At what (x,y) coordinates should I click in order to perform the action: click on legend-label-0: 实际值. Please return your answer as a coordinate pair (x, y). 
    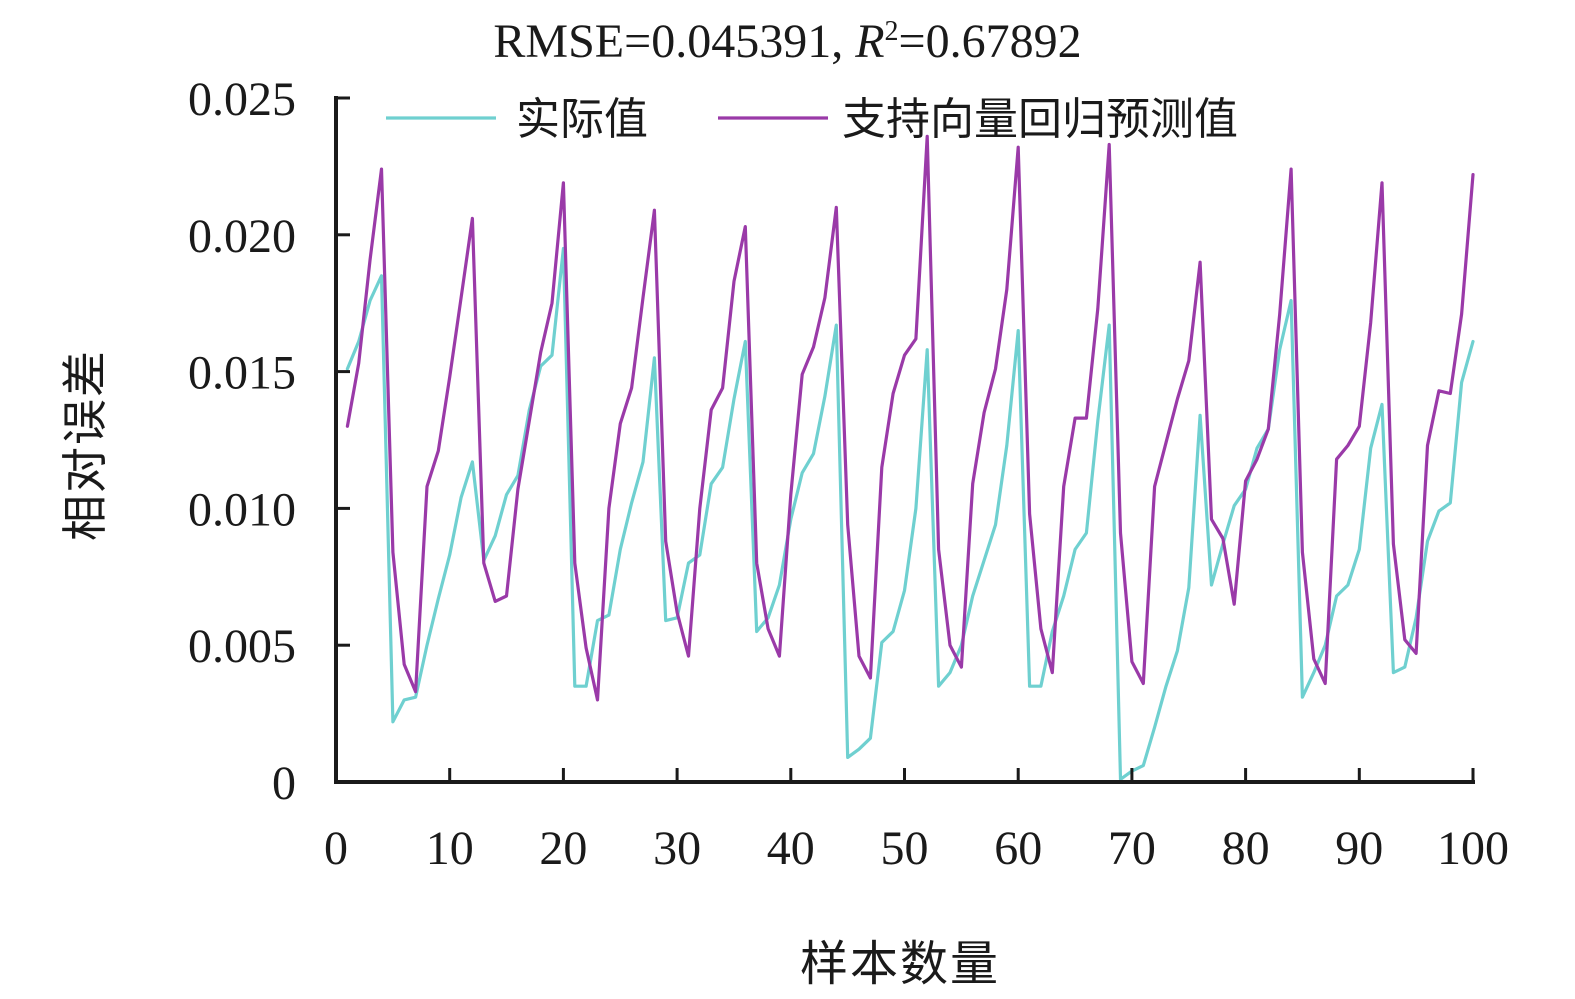
    Looking at the image, I should click on (582, 119).